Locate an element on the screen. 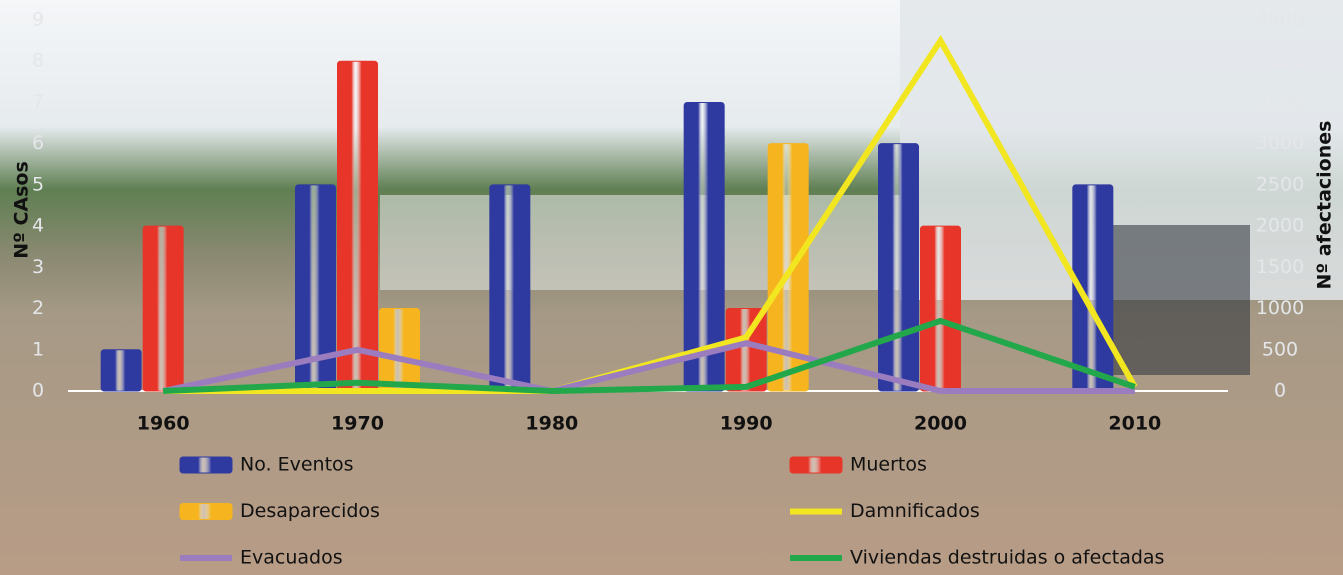 The image size is (1343, 575). y-tick-label: 7 is located at coordinates (38, 102).